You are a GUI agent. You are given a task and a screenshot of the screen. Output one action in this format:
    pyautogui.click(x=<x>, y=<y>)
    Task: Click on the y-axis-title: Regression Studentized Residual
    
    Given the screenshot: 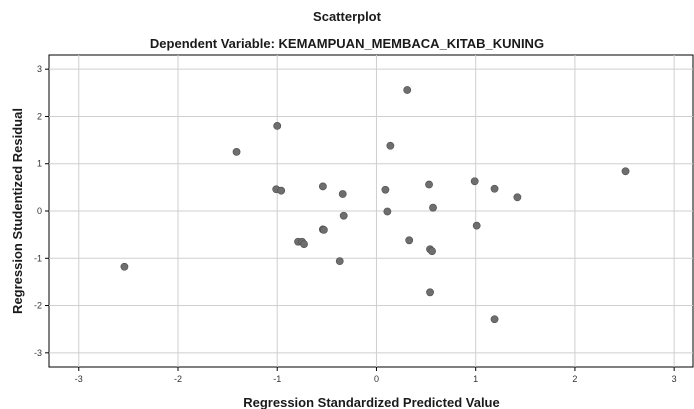 What is the action you would take?
    pyautogui.click(x=17, y=211)
    